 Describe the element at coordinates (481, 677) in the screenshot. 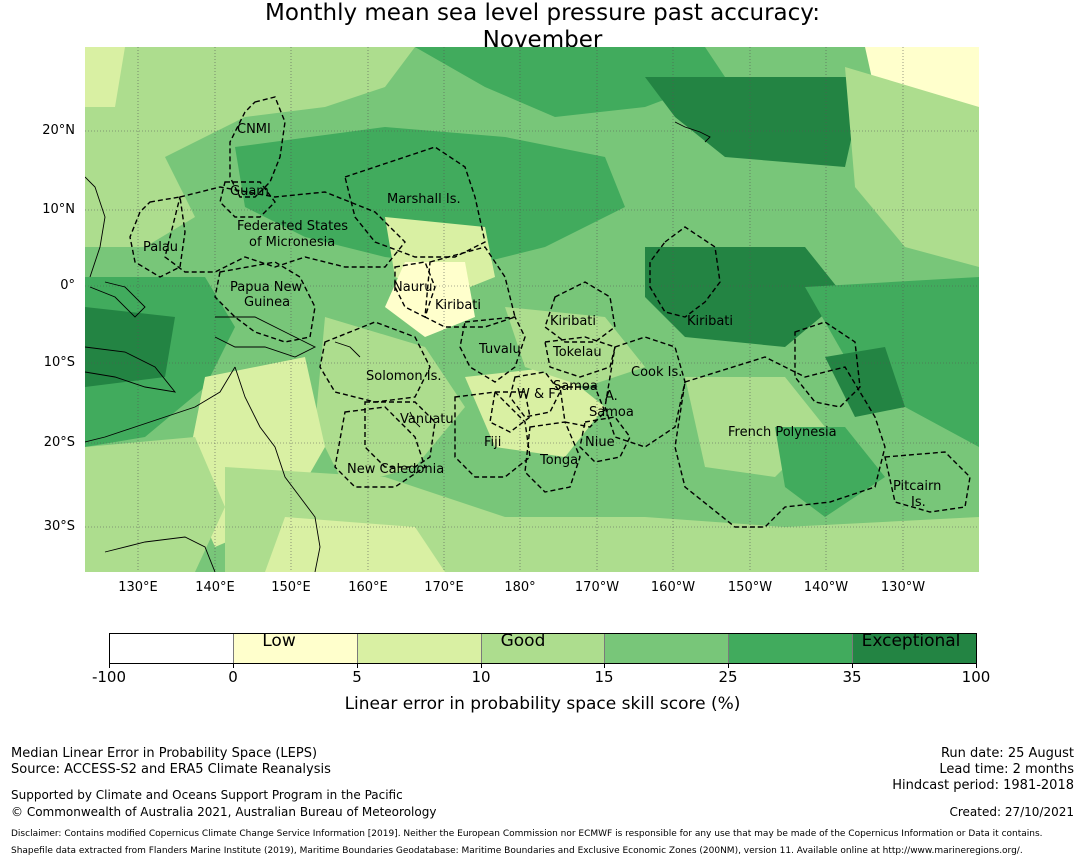

I see `colorbar-tick: 10` at that location.